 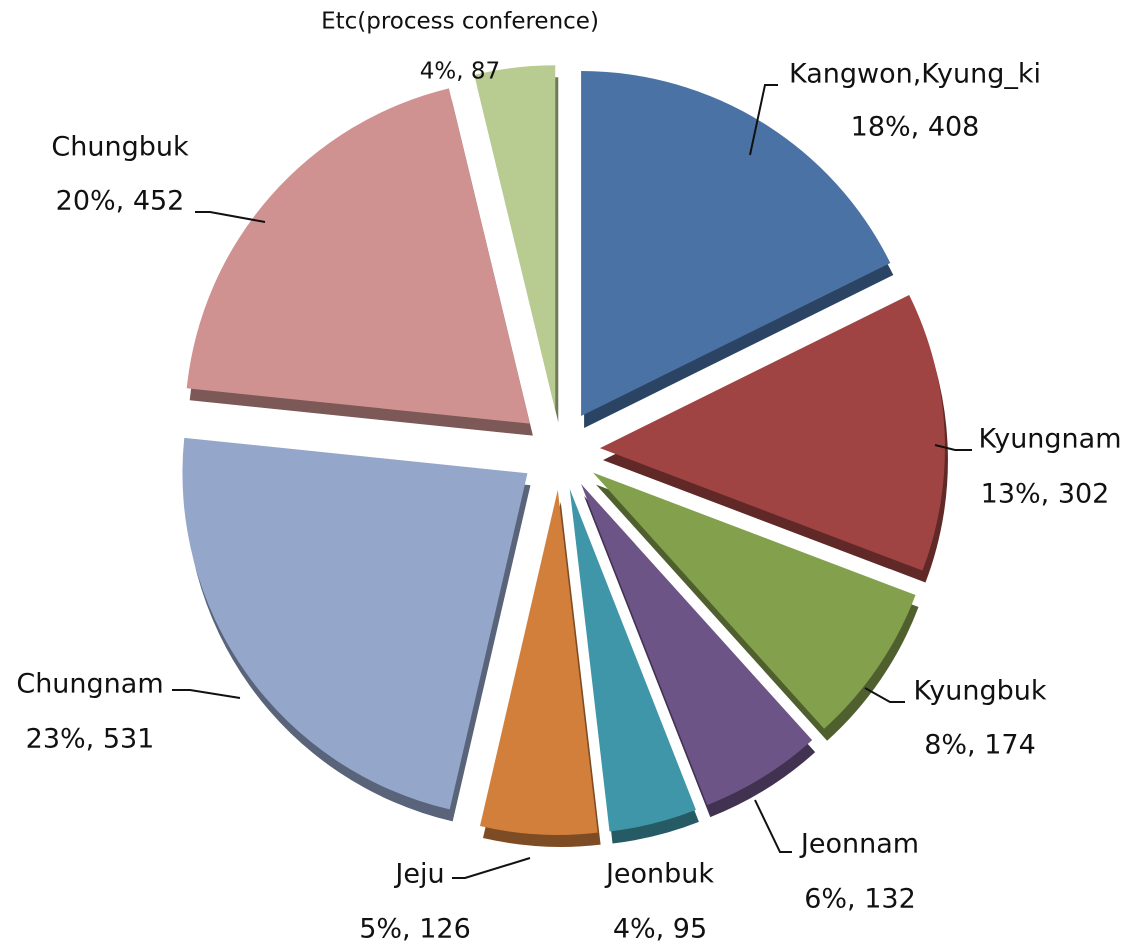 What do you see at coordinates (415, 929) in the screenshot?
I see `value-label: 5%, 126` at bounding box center [415, 929].